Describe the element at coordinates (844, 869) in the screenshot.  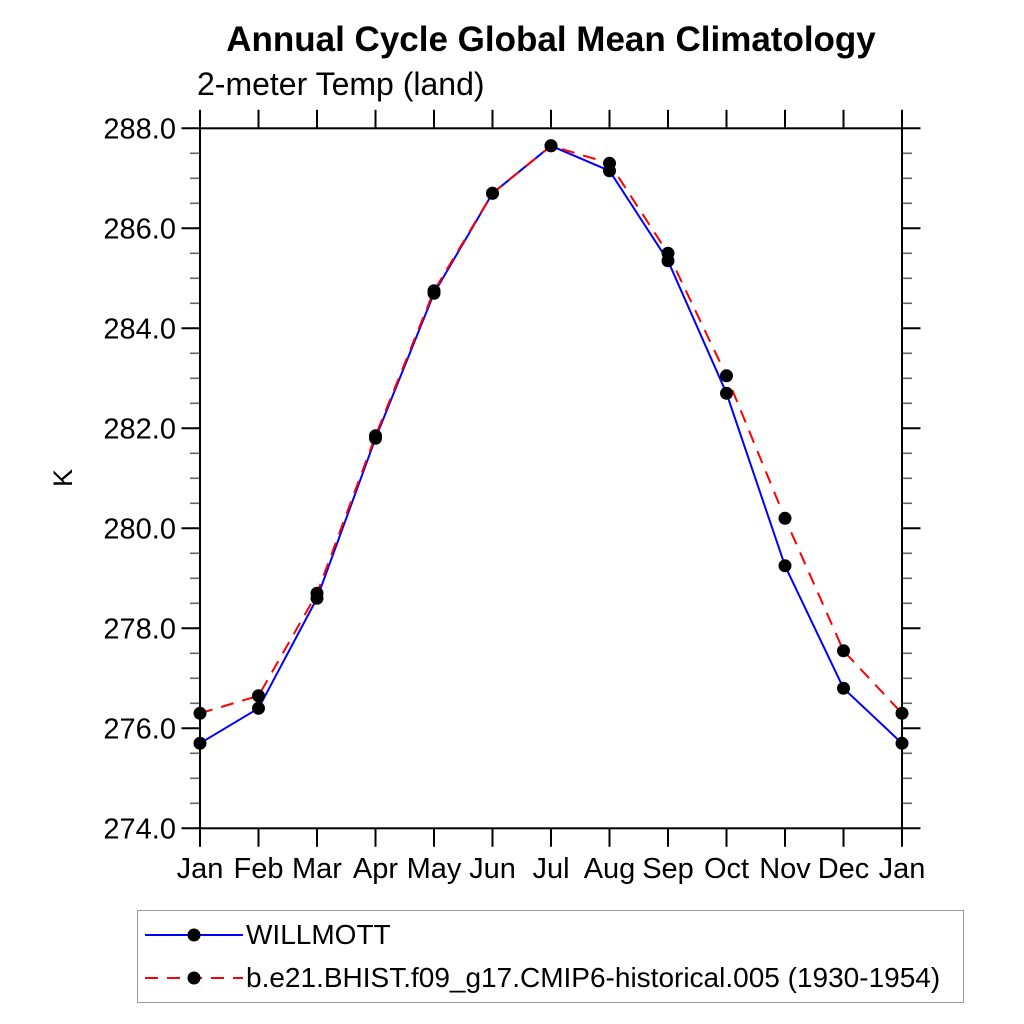
I see `x-tick-label: Dec` at that location.